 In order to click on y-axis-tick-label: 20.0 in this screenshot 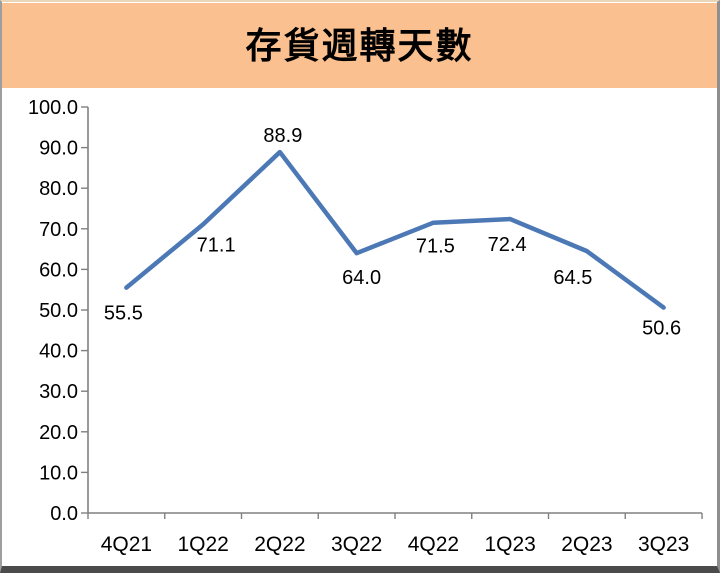, I will do `click(58, 433)`.